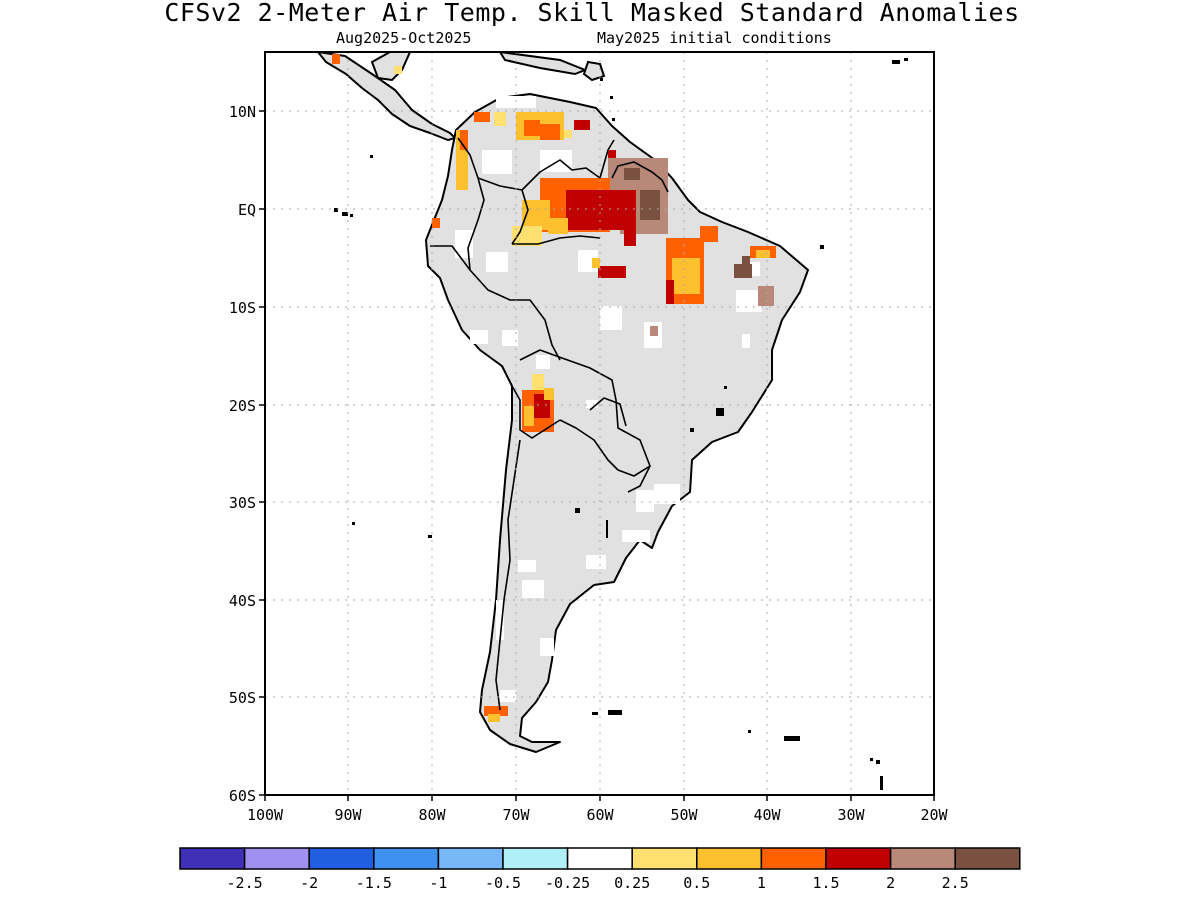  What do you see at coordinates (543, 64) in the screenshot?
I see `island-cuba` at bounding box center [543, 64].